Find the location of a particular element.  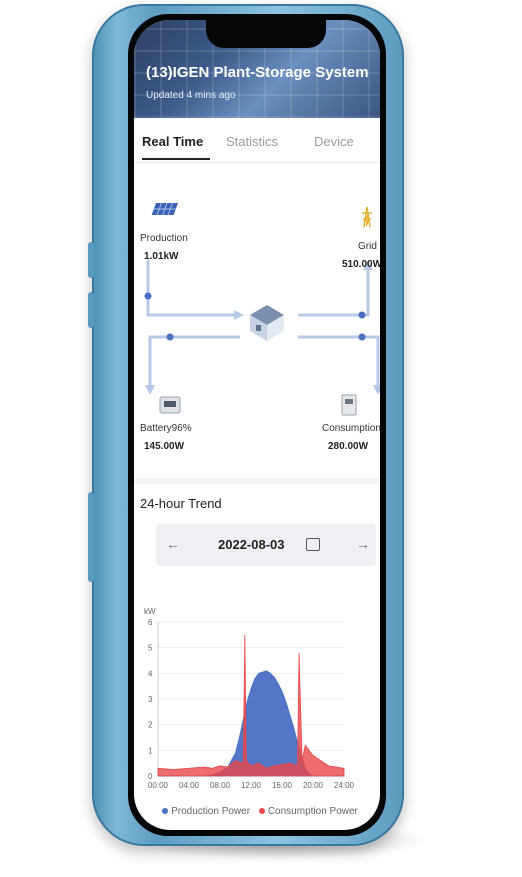

x-tick-label: 12:00 is located at coordinates (251, 785).